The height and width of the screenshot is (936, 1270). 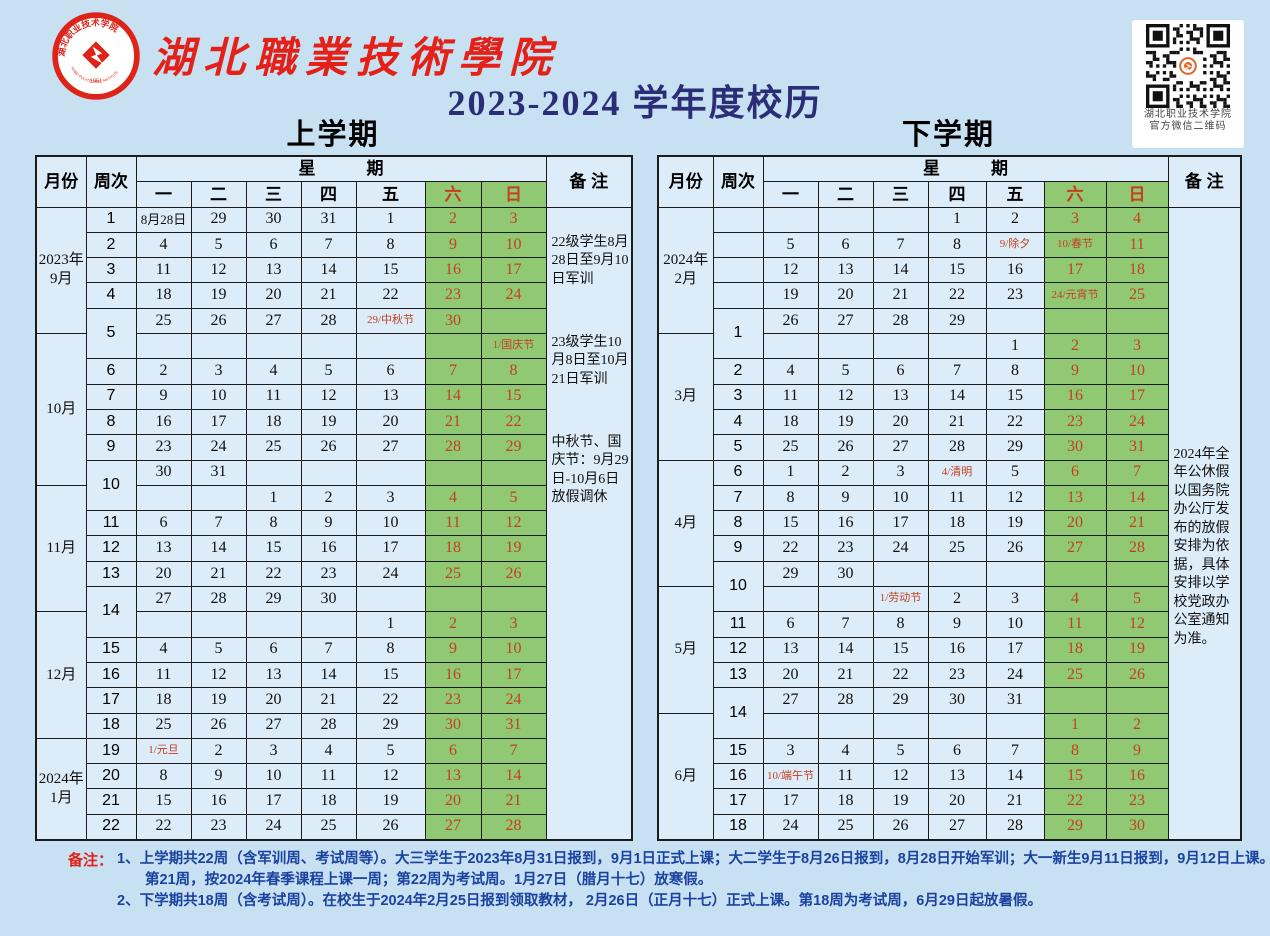 What do you see at coordinates (845, 827) in the screenshot?
I see `day-cell: 25` at bounding box center [845, 827].